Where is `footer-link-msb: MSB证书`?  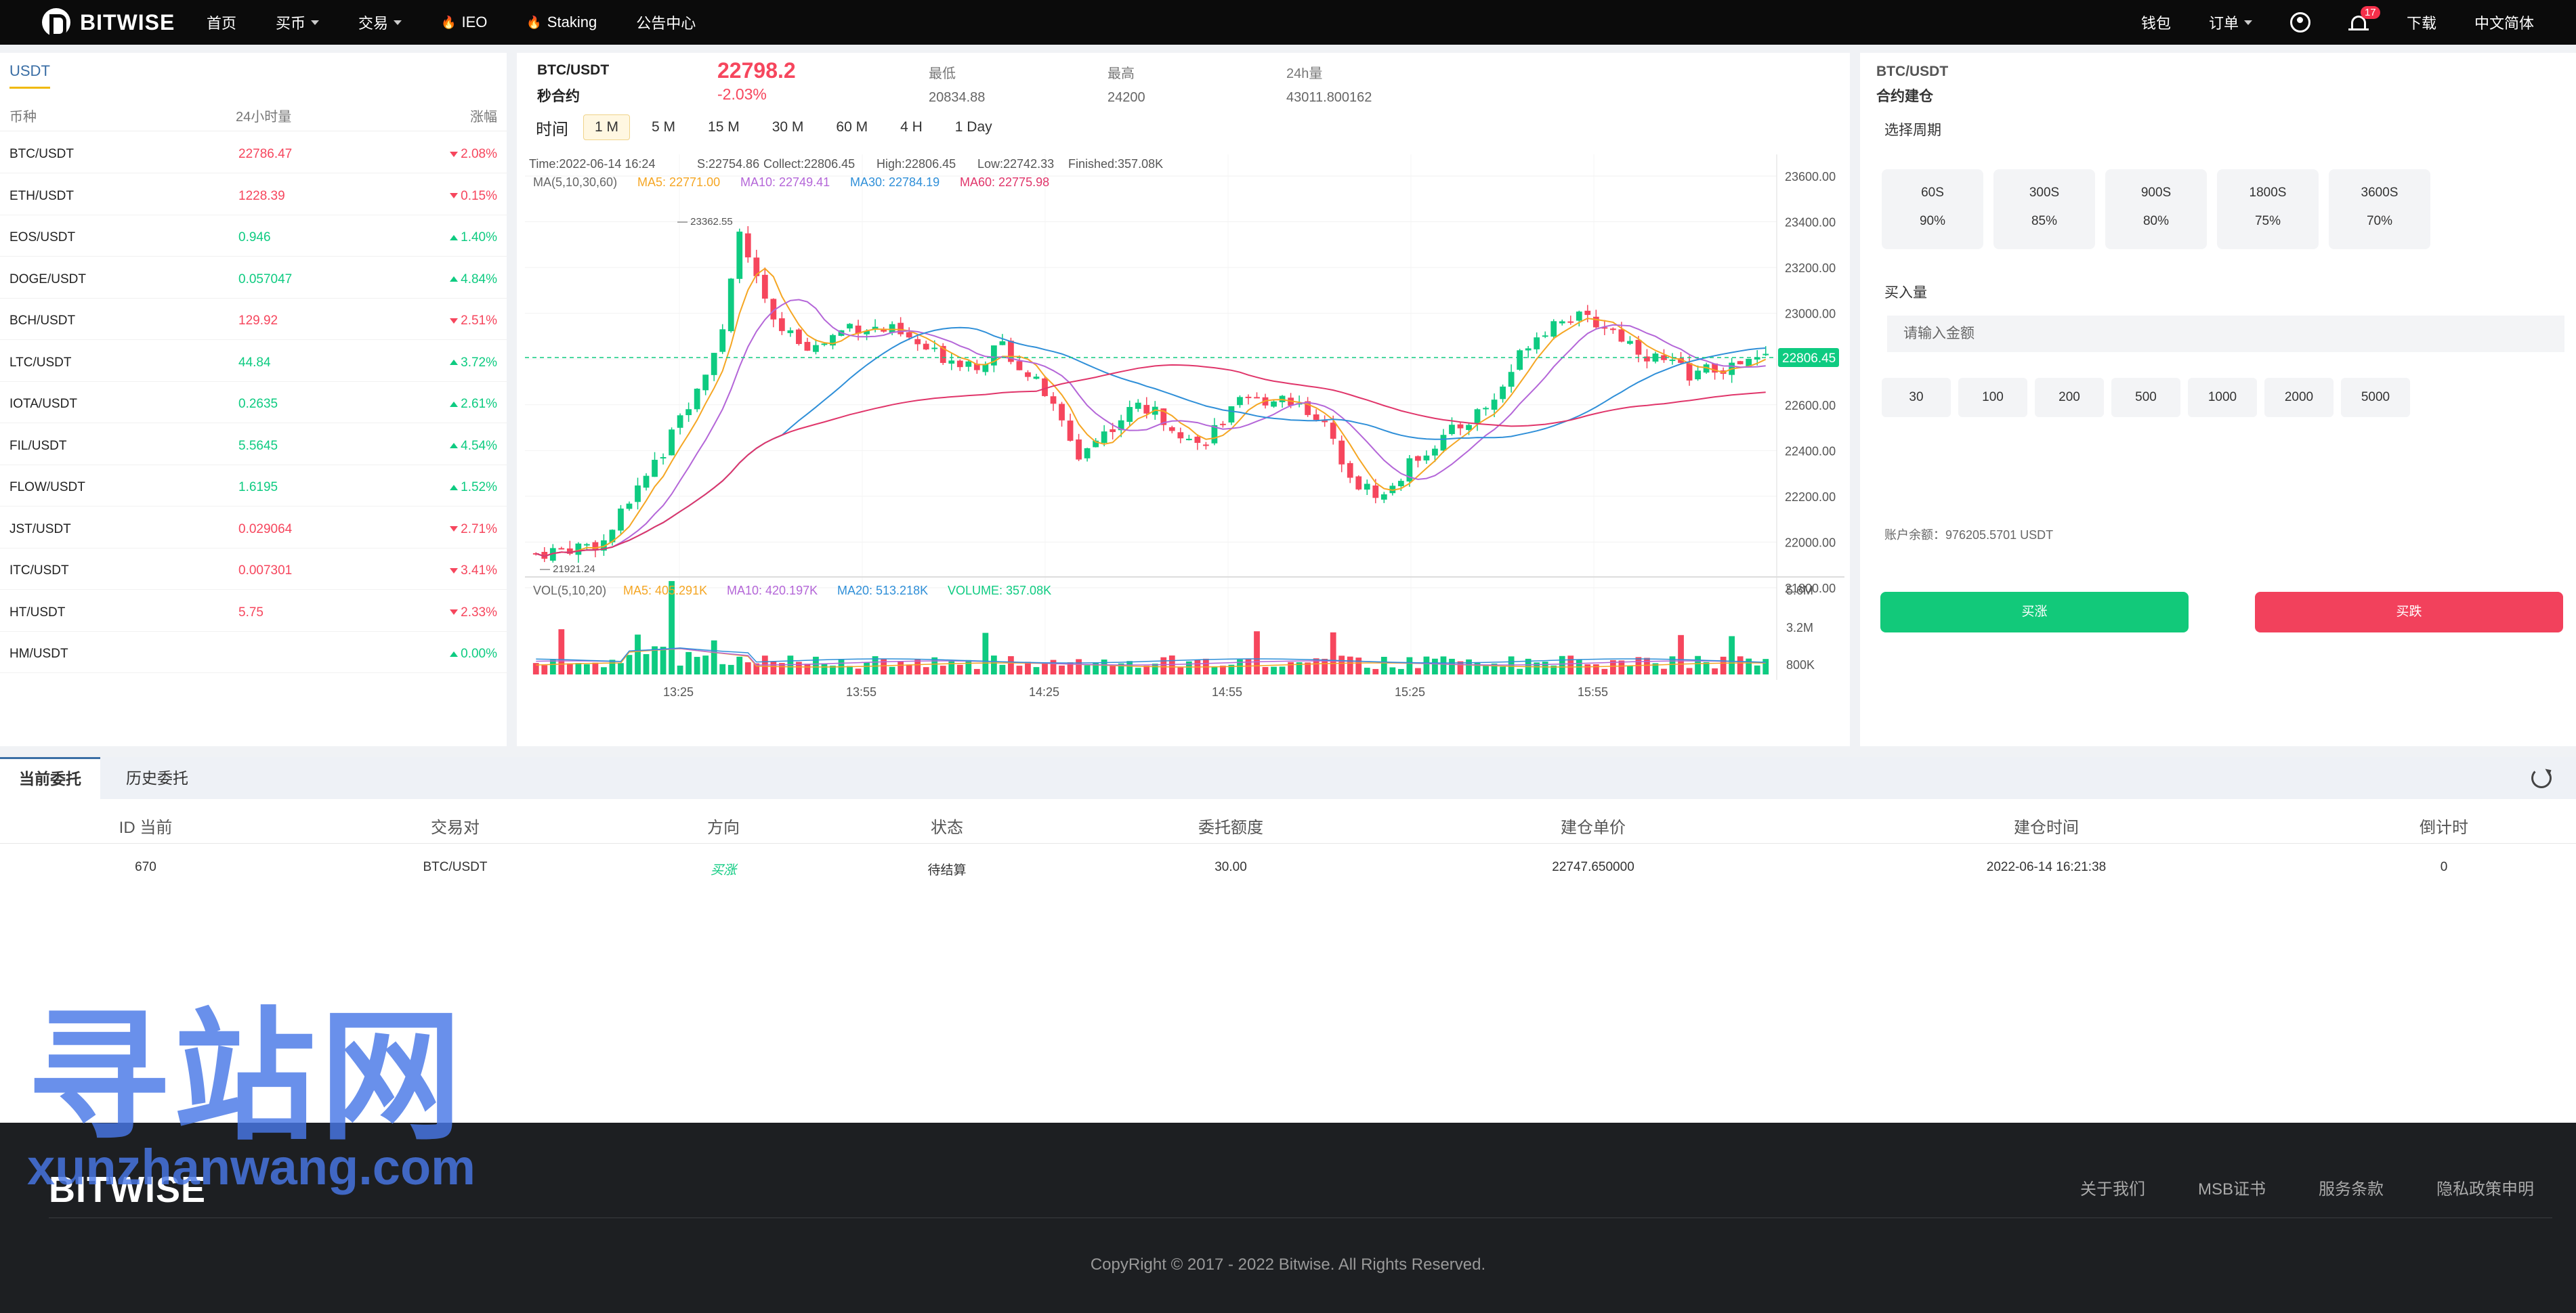
footer-link-msb: MSB证书 is located at coordinates (2231, 1189).